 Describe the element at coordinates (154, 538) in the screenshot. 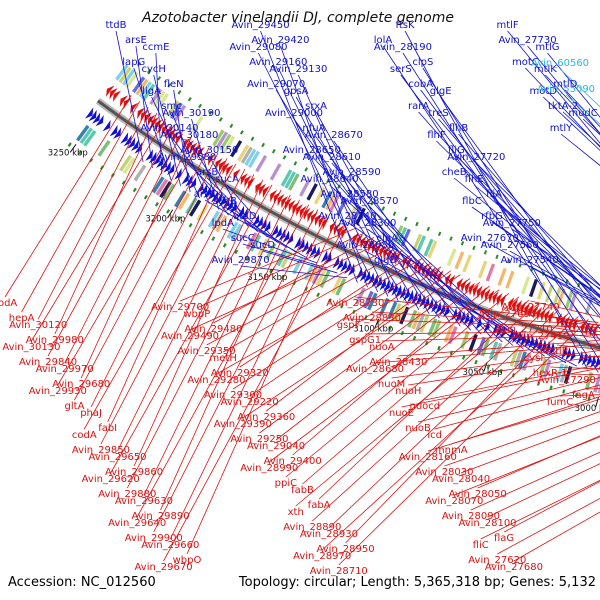

I see `gene-label: Avin_29900` at that location.